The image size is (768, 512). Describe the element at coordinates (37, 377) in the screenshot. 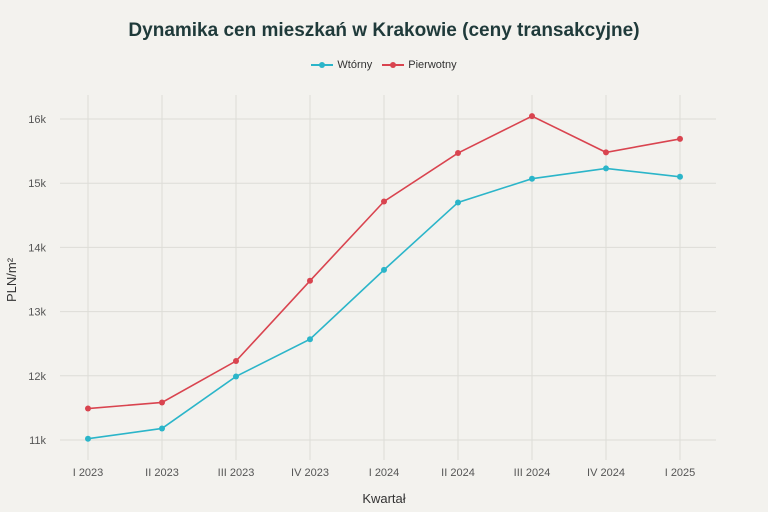

I see `y-tick-label: 12k` at that location.